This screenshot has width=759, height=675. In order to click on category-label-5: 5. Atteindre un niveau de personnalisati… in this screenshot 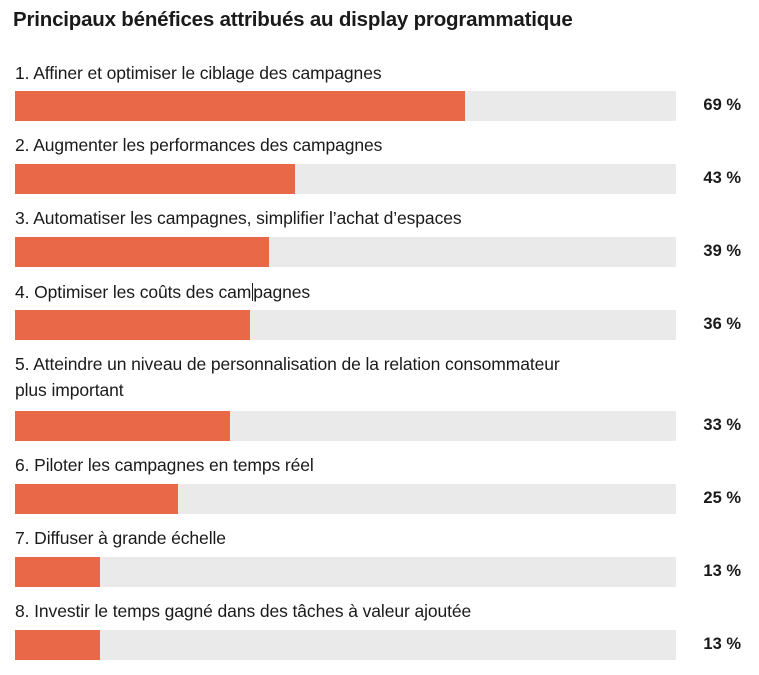, I will do `click(340, 377)`.